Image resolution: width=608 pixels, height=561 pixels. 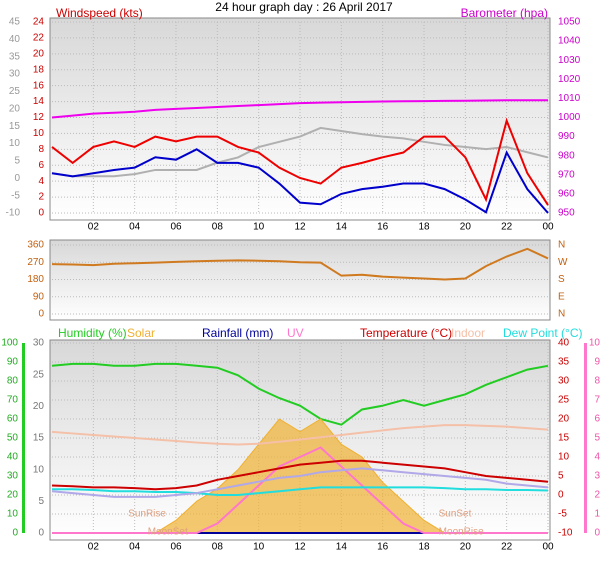 What do you see at coordinates (39, 69) in the screenshot?
I see `y-tick-label: 18` at bounding box center [39, 69].